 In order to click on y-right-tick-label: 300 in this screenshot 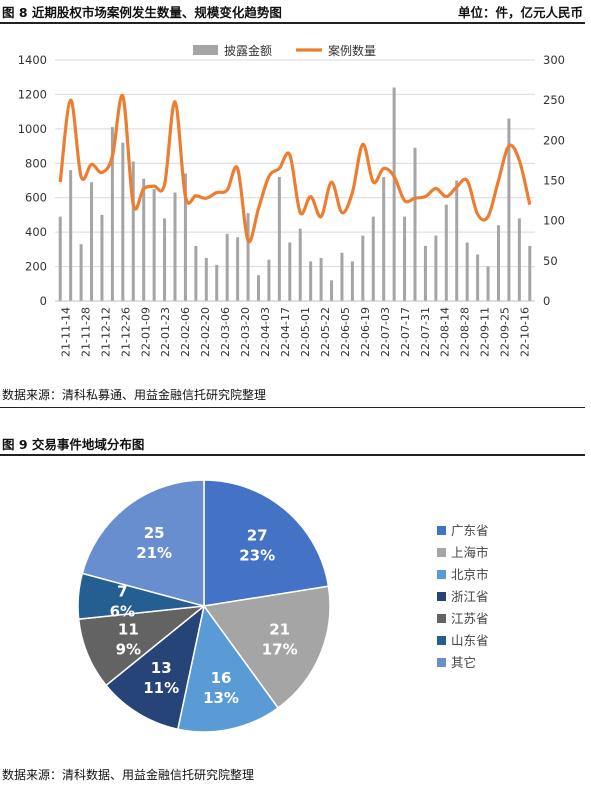, I will do `click(554, 60)`.